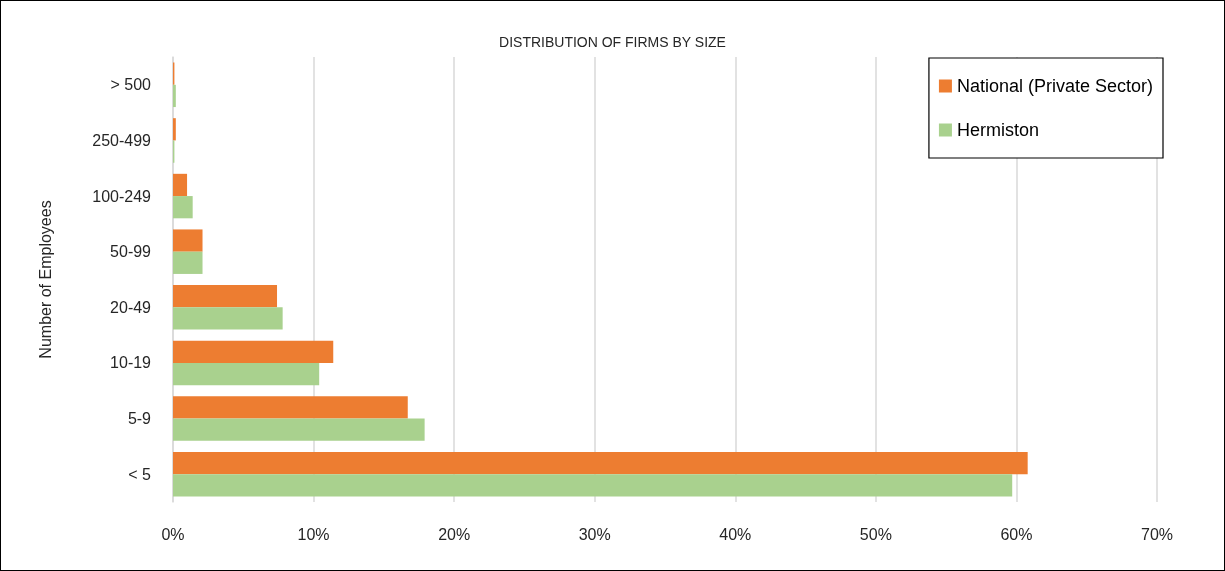 This screenshot has width=1225, height=571. Describe the element at coordinates (45, 279) in the screenshot. I see `y-axis-title: Number of Employees` at that location.